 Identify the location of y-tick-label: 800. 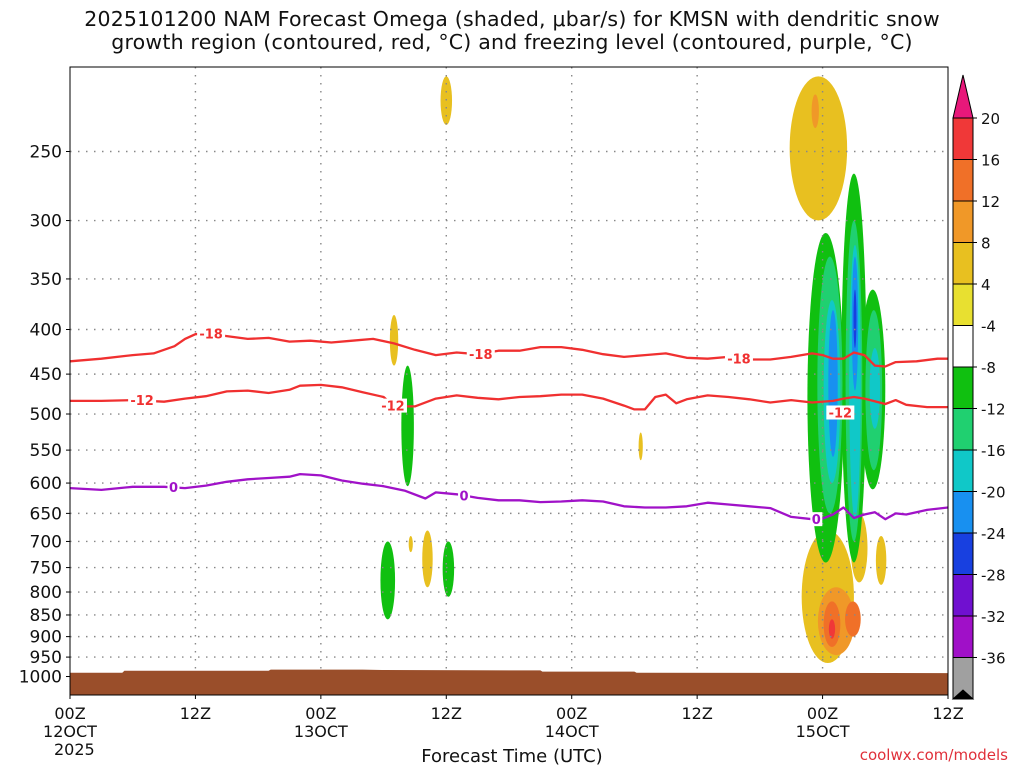
(46, 593).